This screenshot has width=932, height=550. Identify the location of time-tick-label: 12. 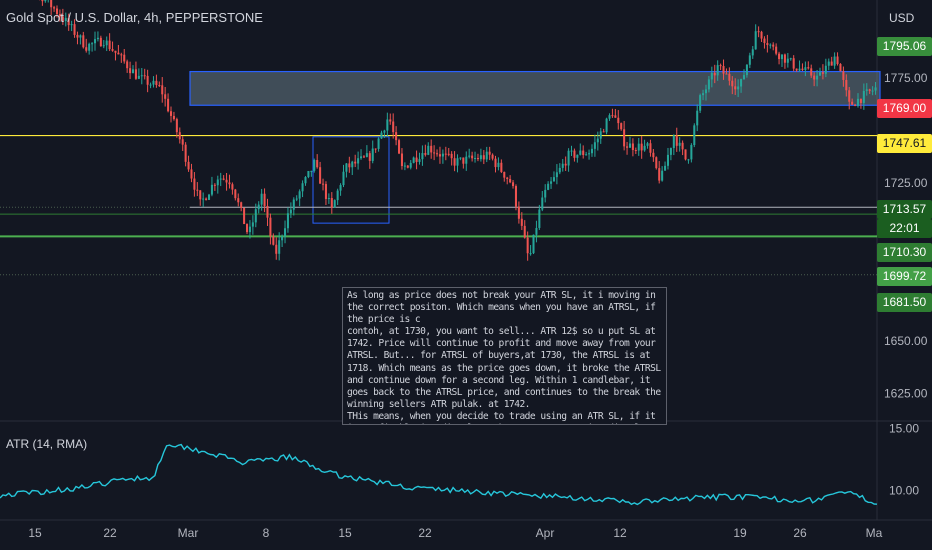
(620, 533).